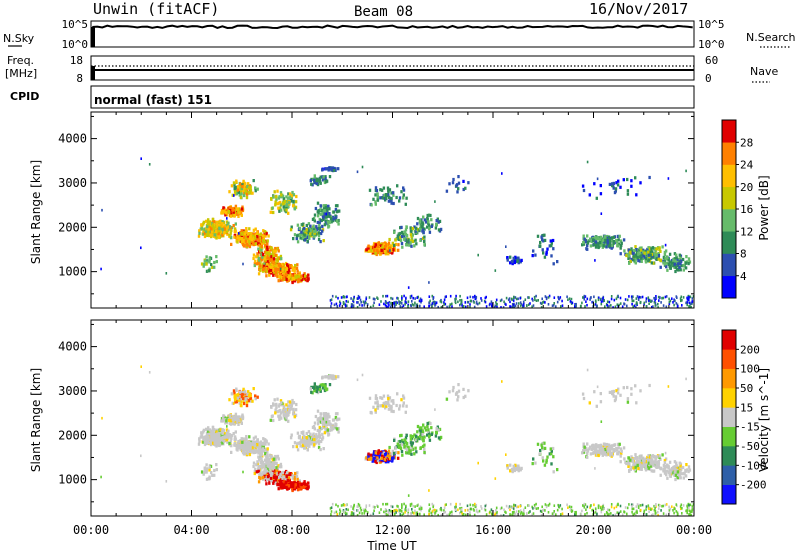 This screenshot has height=554, width=800. I want to click on y-tick-label: 3000, so click(72, 183).